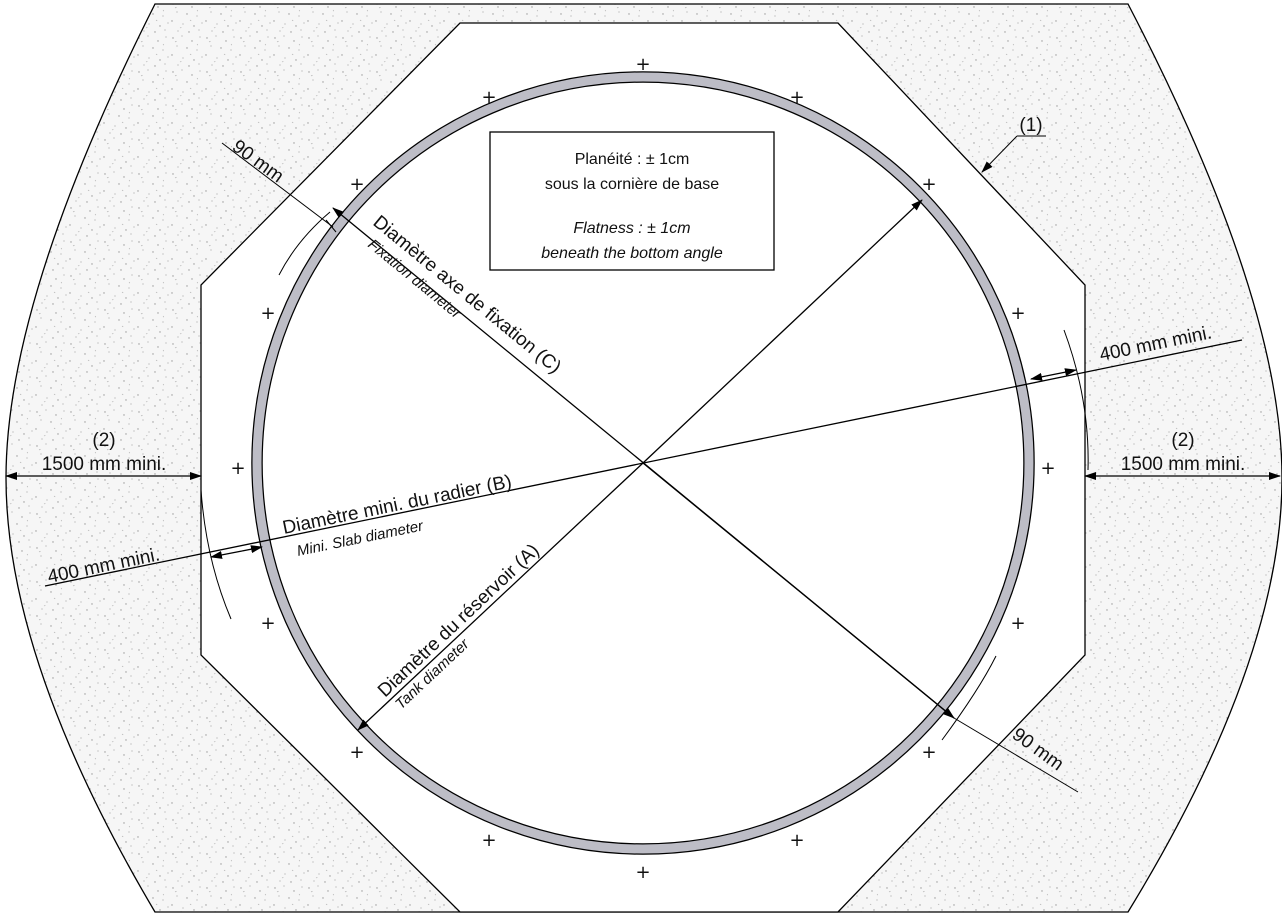 Image resolution: width=1282 pixels, height=916 pixels. I want to click on flatness-note-en-line2: beneath the bottom angle, so click(632, 253).